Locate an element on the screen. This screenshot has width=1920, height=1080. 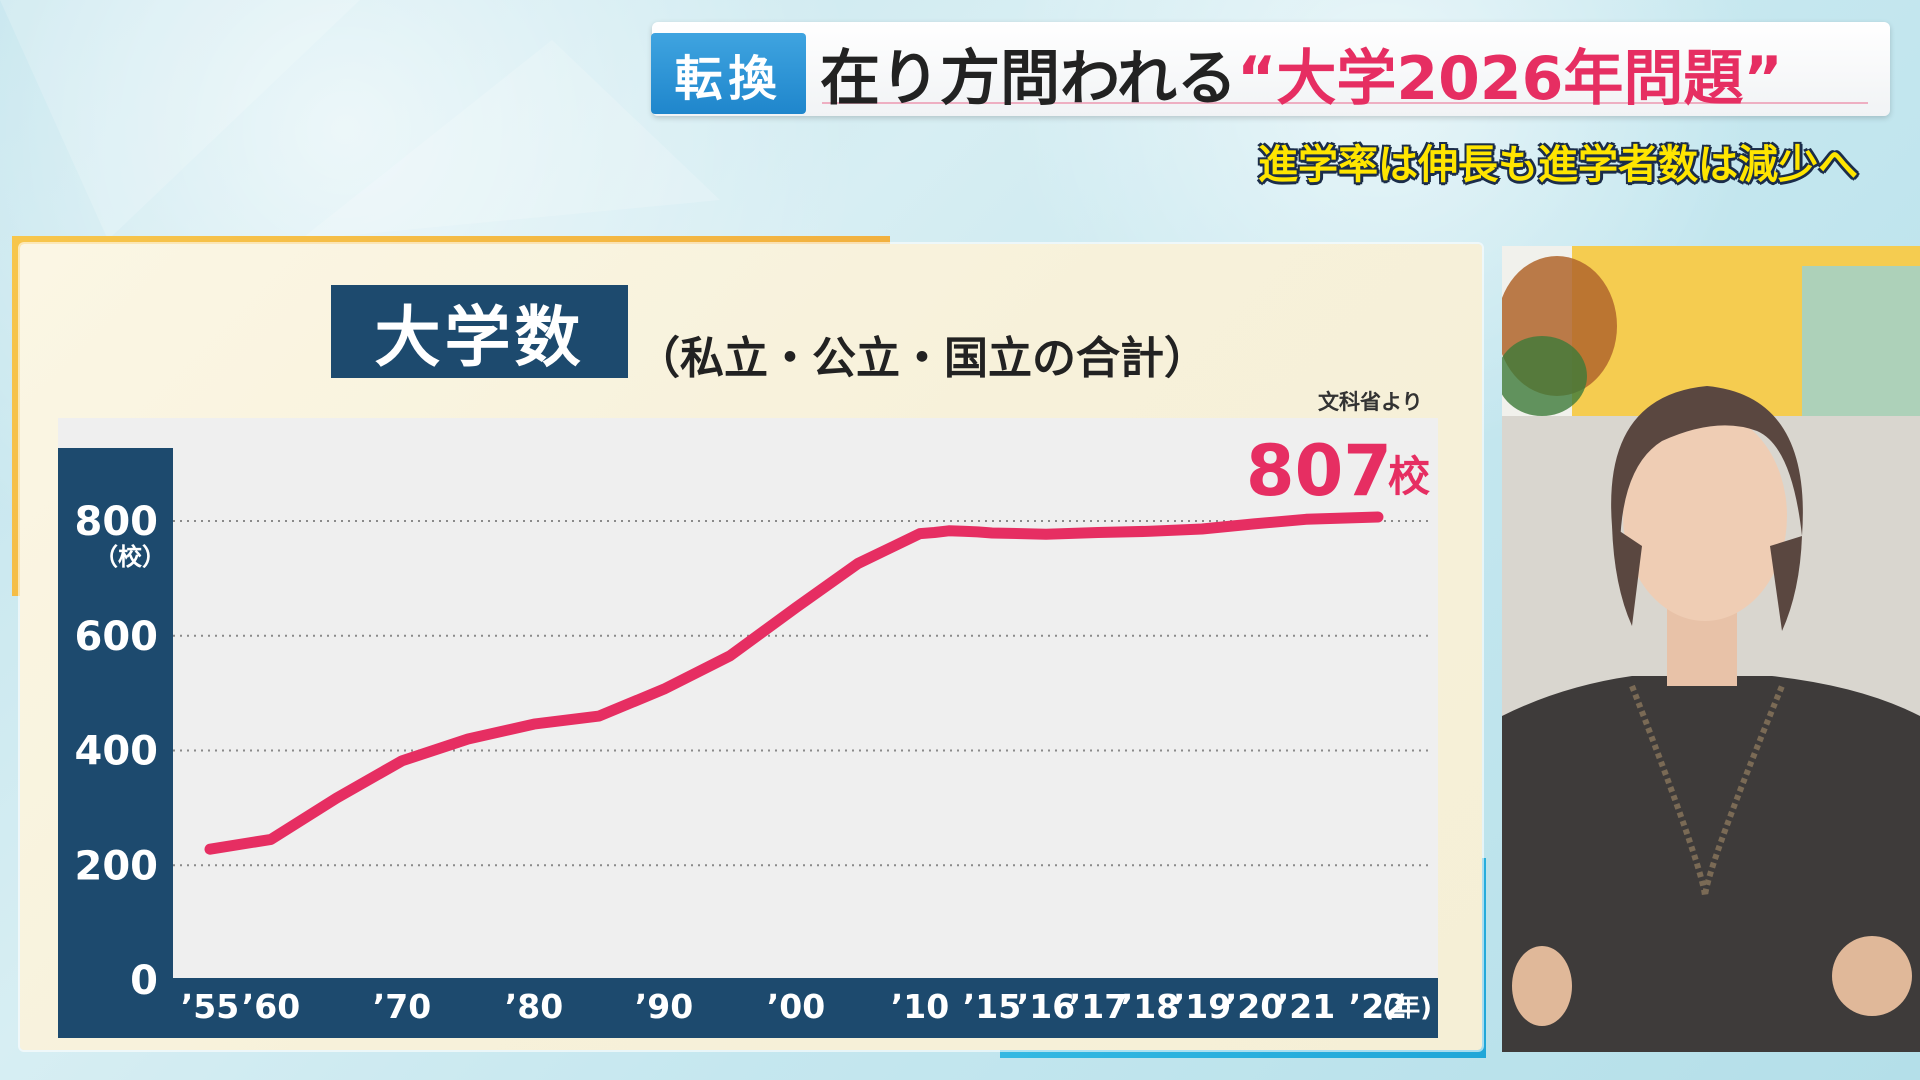
x-tick-label: ’70 is located at coordinates (402, 1006).